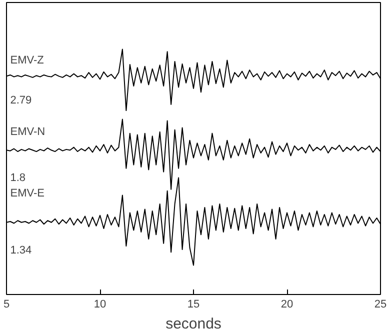 The image size is (388, 335). Describe the element at coordinates (287, 304) in the screenshot. I see `x-tick-label: 20` at that location.